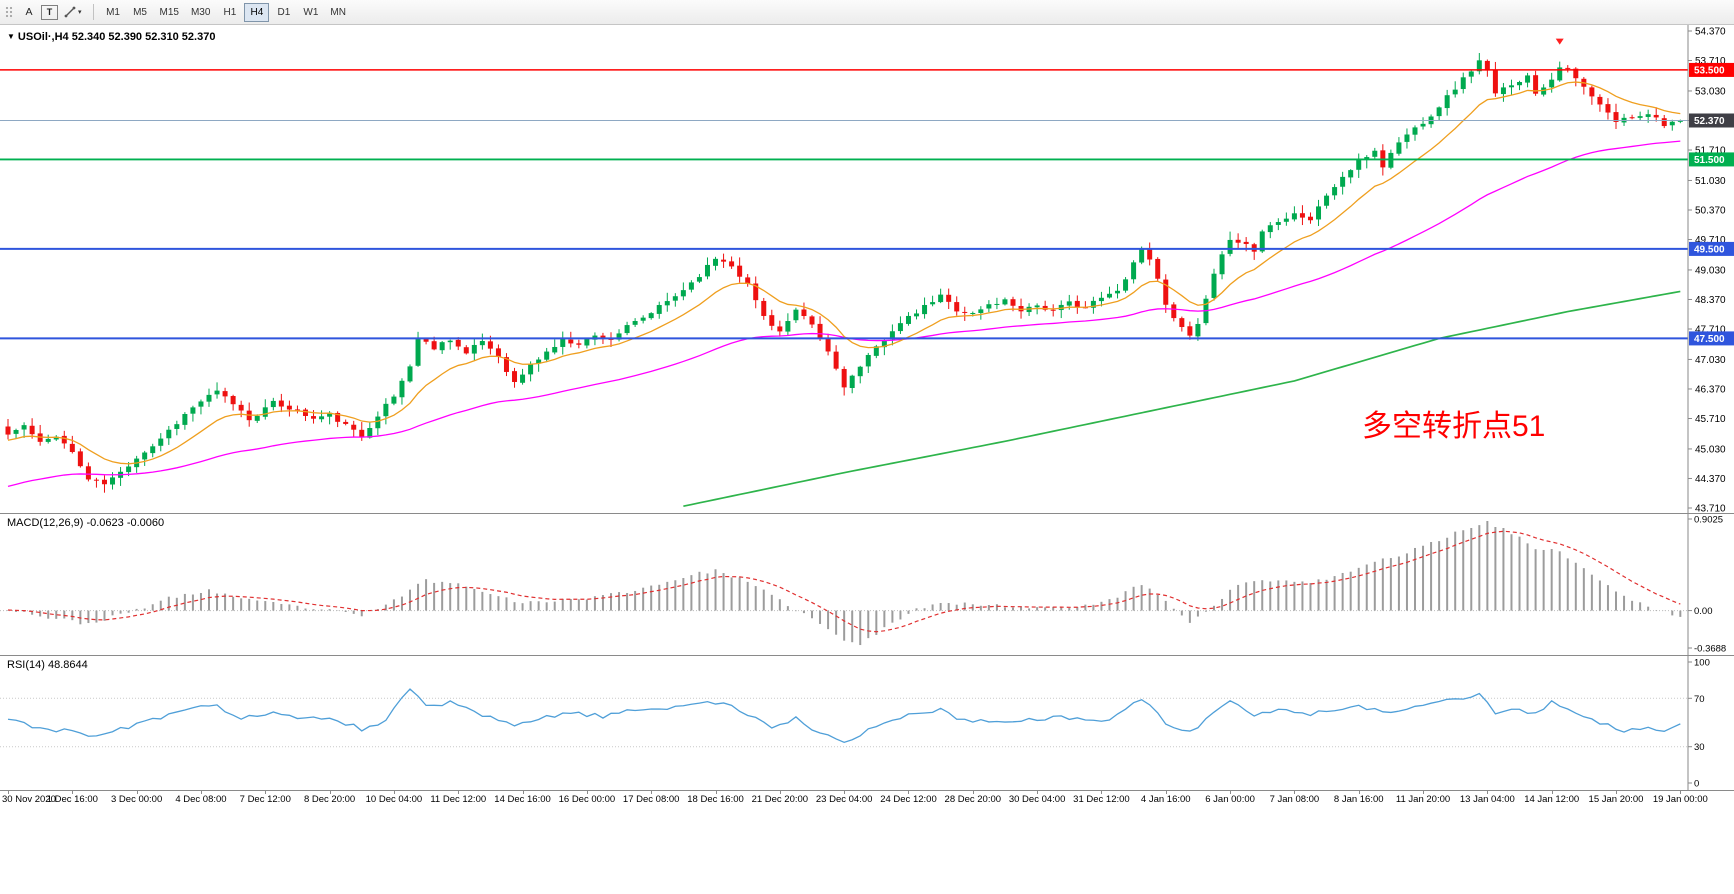 This screenshot has width=1734, height=894. Describe the element at coordinates (1699, 699) in the screenshot. I see `rsi-tick-label: 70` at that location.